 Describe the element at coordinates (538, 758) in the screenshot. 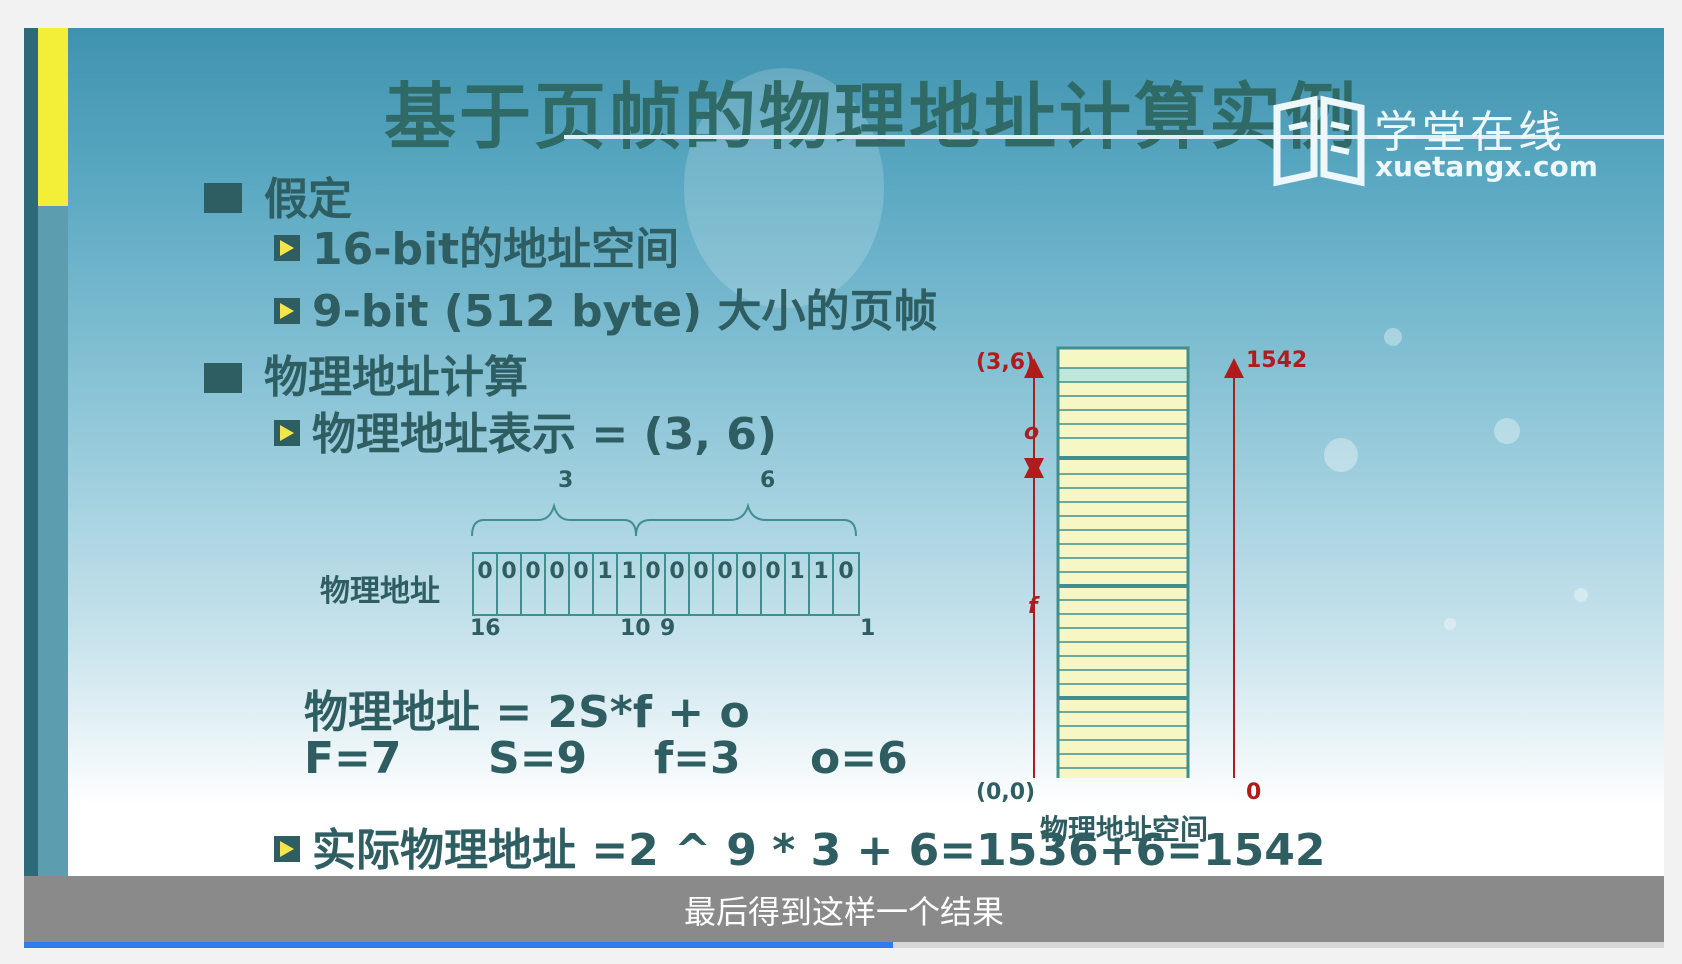

I see `param-S: S=9` at that location.